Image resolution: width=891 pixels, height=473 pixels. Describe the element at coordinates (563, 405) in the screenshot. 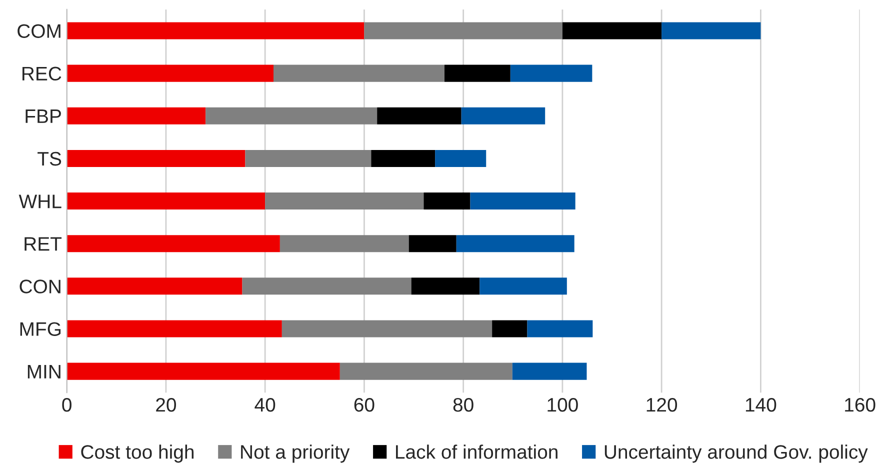

I see `x-tick-label: 100` at that location.